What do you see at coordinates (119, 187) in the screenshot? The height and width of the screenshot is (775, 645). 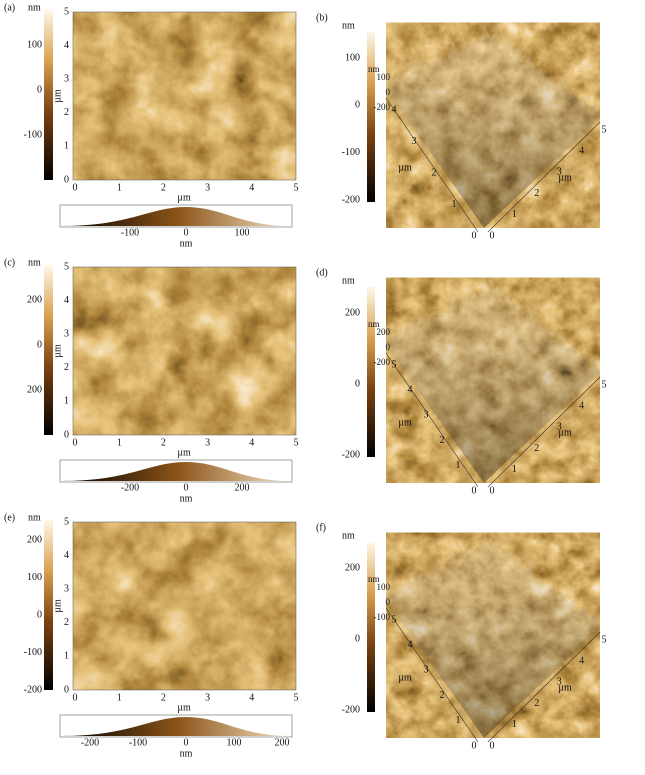 I see `x-tick-label: 1` at bounding box center [119, 187].